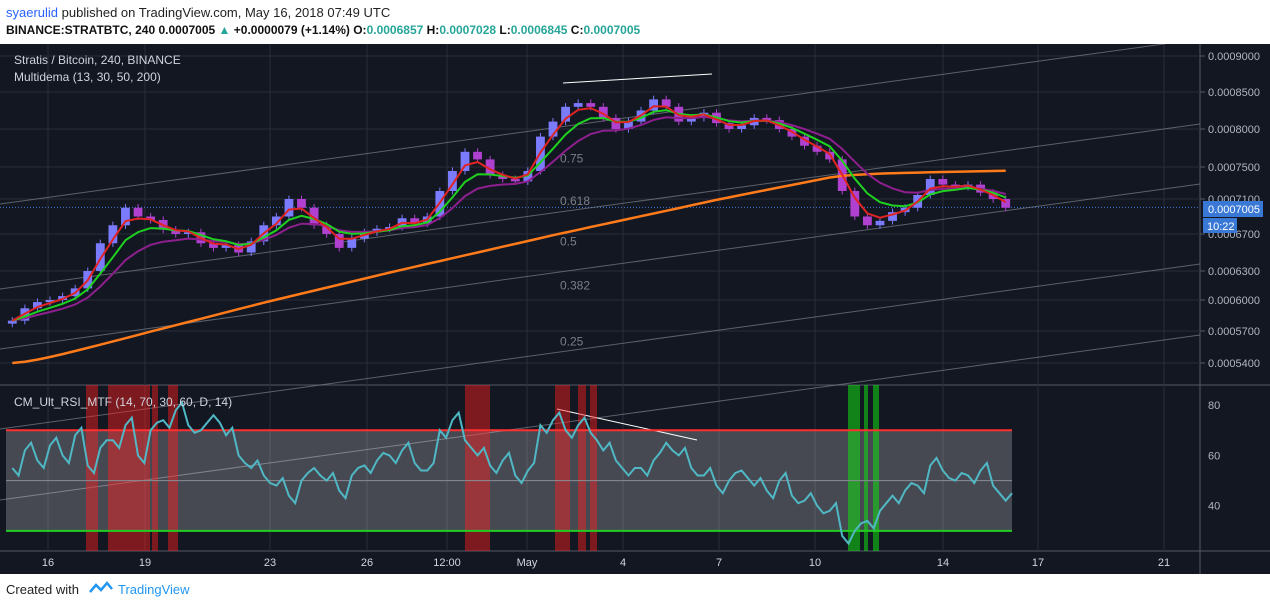 The image size is (1270, 606). What do you see at coordinates (572, 159) in the screenshot?
I see `fib-level-label: 0.75` at bounding box center [572, 159].